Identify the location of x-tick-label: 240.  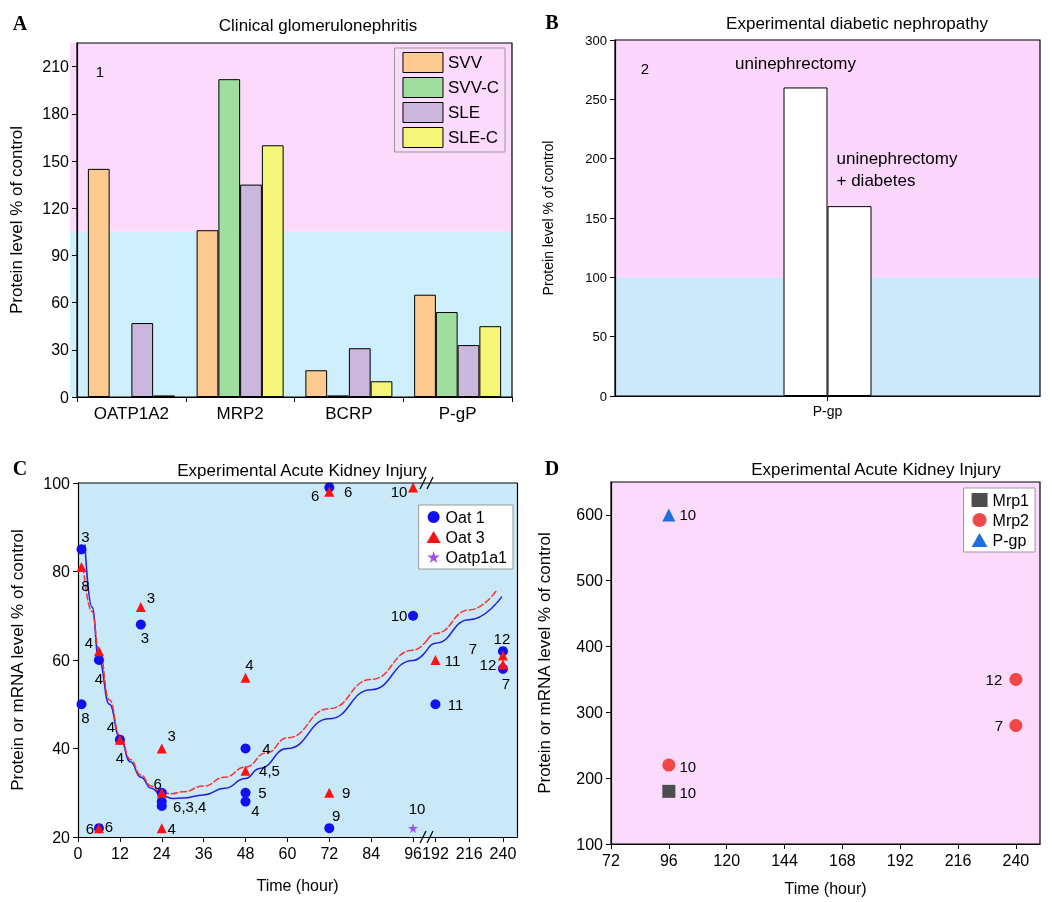
(1016, 860).